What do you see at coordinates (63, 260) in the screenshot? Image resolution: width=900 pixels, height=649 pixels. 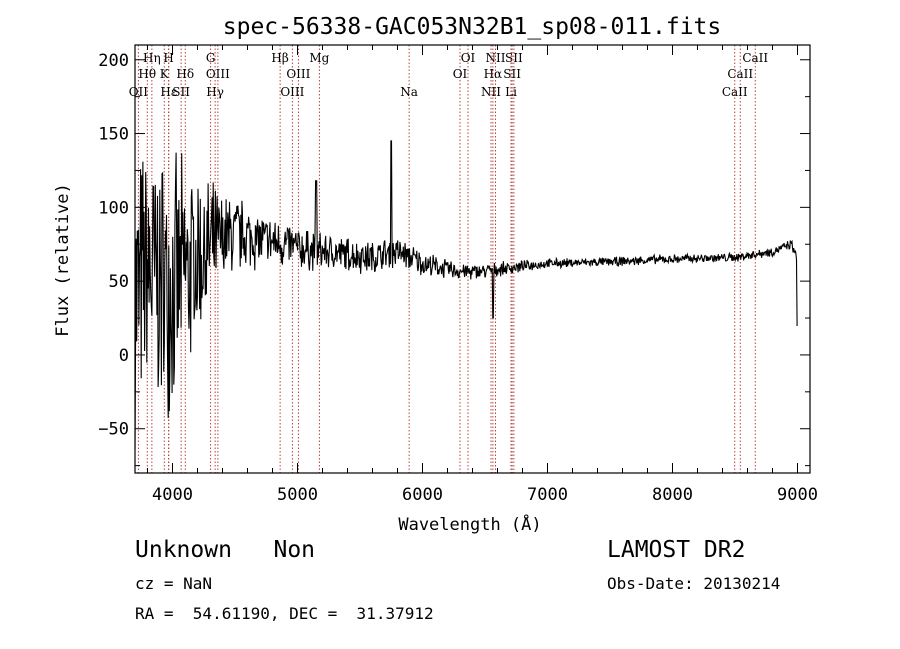 I see `y-axis-label: Flux (relative)` at bounding box center [63, 260].